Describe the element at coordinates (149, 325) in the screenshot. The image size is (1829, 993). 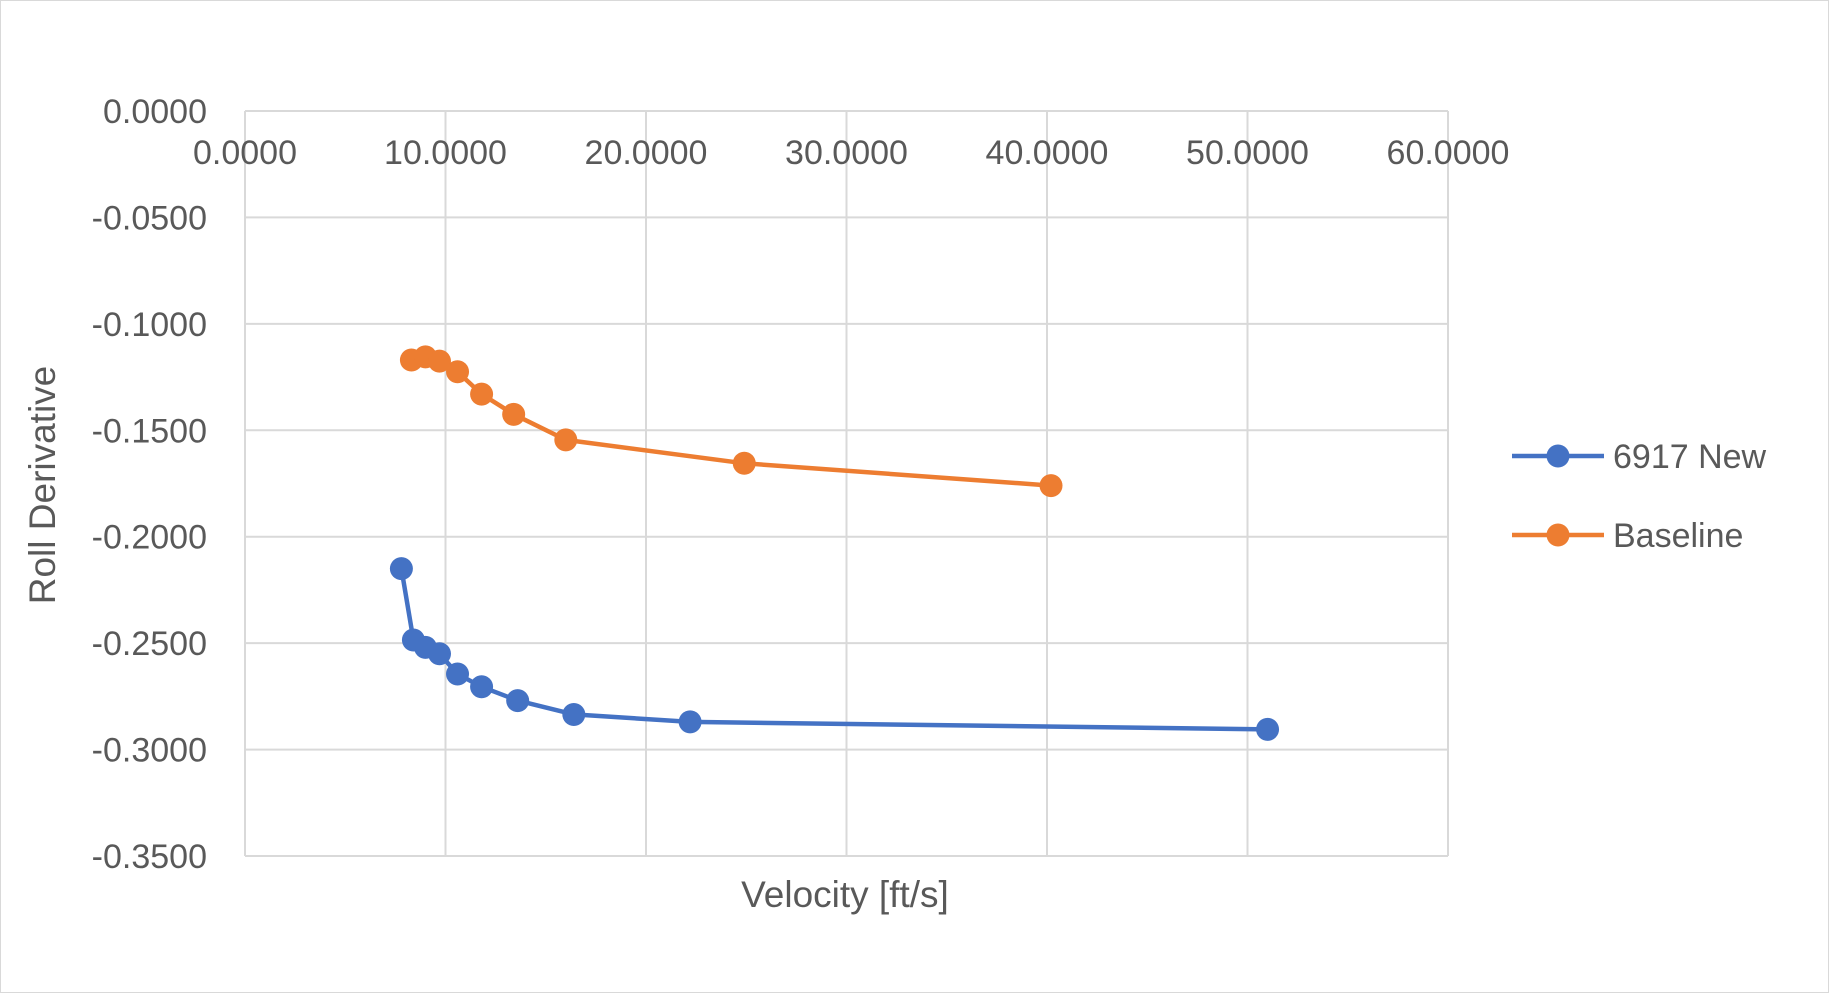
I see `y-tick-label: -0.1000` at that location.